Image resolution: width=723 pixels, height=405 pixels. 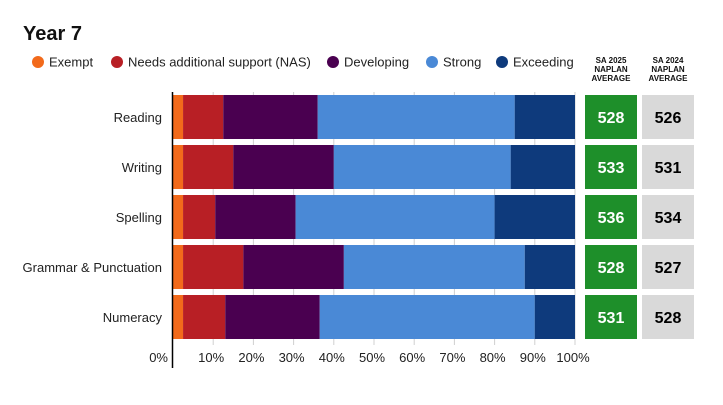 I want to click on avg-header-sa2025-line-2: NAPLAN, so click(x=611, y=69).